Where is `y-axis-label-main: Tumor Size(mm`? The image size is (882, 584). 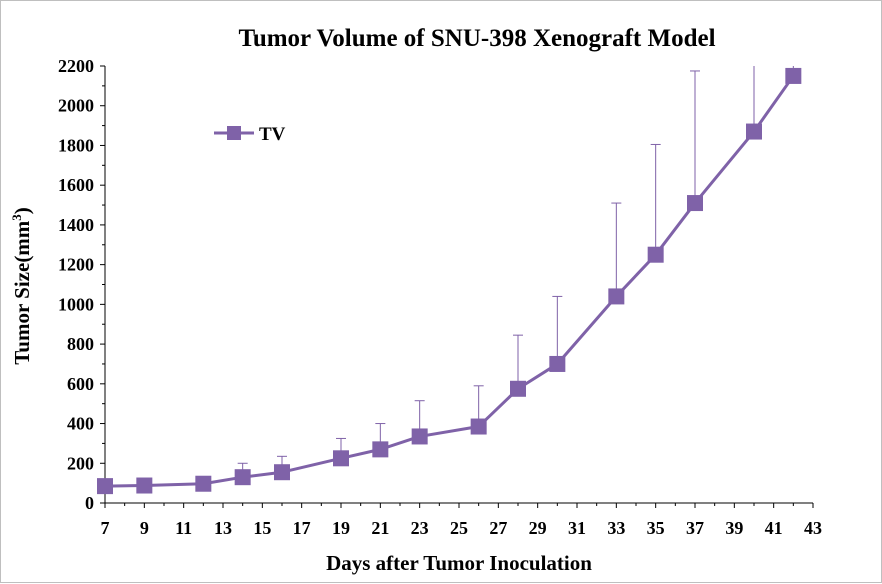 y-axis-label-main: Tumor Size(mm is located at coordinates (22, 292).